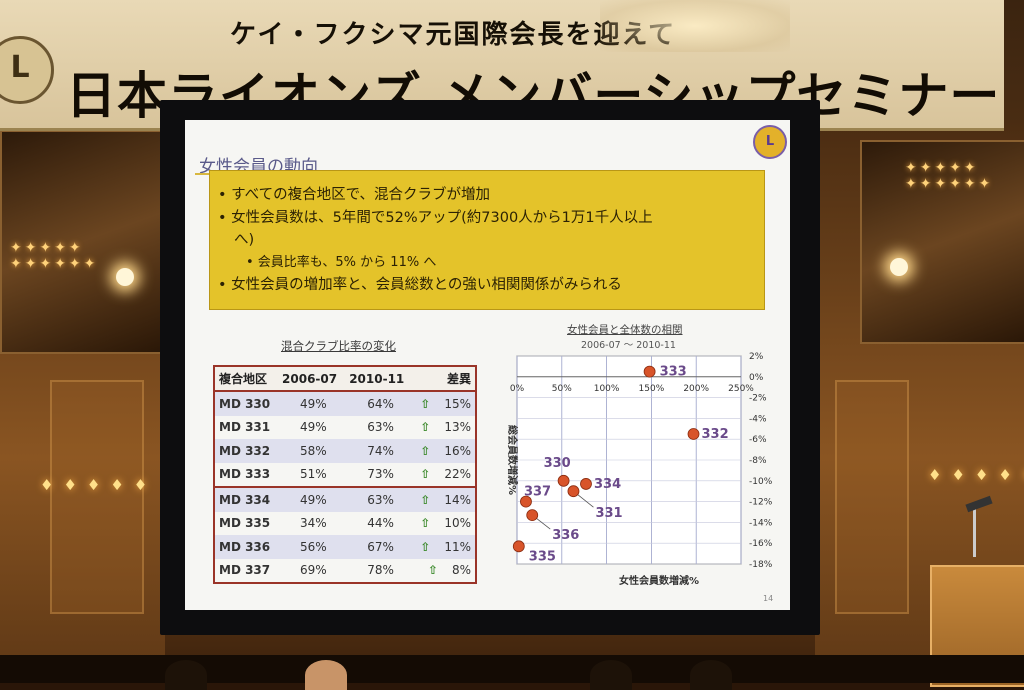 The height and width of the screenshot is (690, 1024). Describe the element at coordinates (768, 598) in the screenshot. I see `page-number: 14` at that location.